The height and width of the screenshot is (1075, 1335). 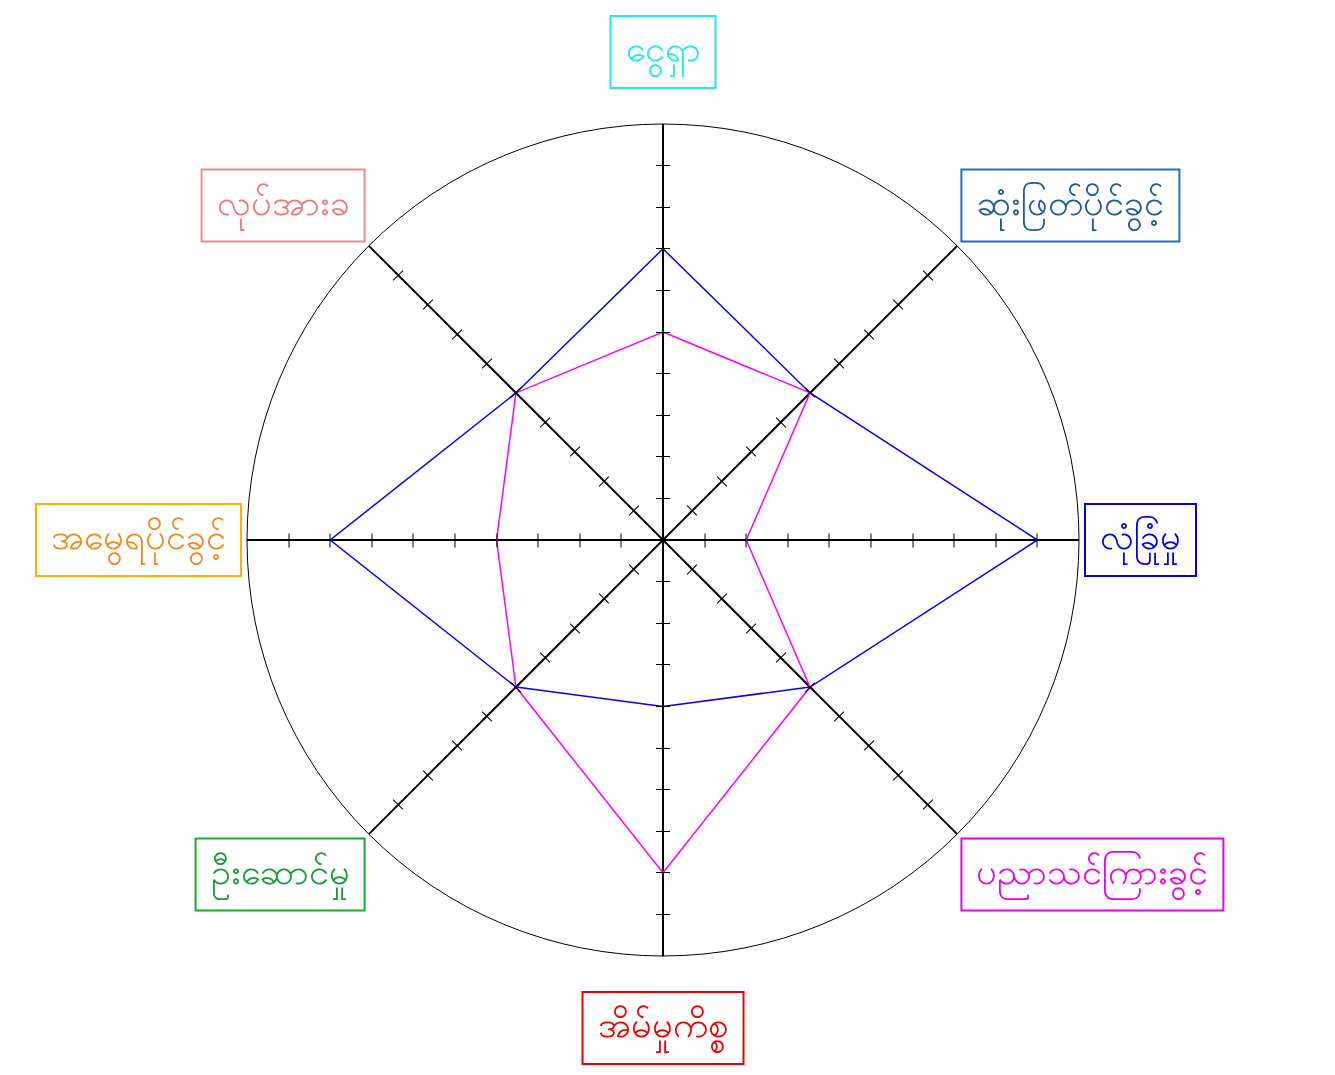 What do you see at coordinates (1070, 206) in the screenshot?
I see `spoke-label: ဆုံးဖြတ်ပိုင်ခွင့်` at bounding box center [1070, 206].